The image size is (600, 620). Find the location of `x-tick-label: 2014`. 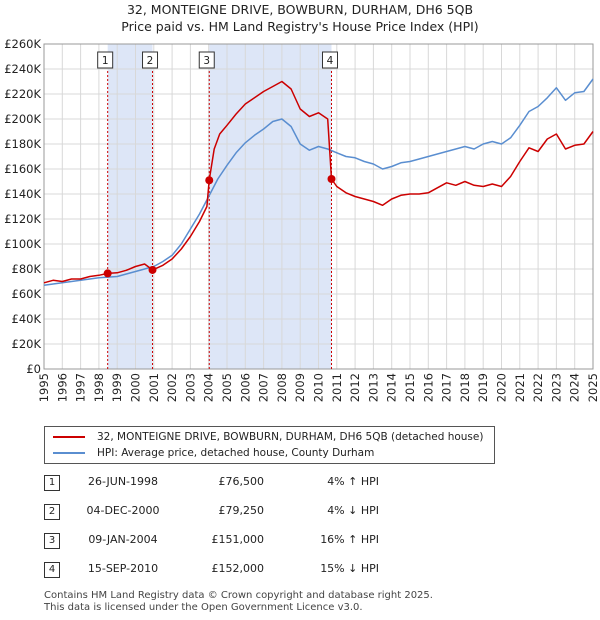

x-tick-label: 2014 is located at coordinates (392, 387).